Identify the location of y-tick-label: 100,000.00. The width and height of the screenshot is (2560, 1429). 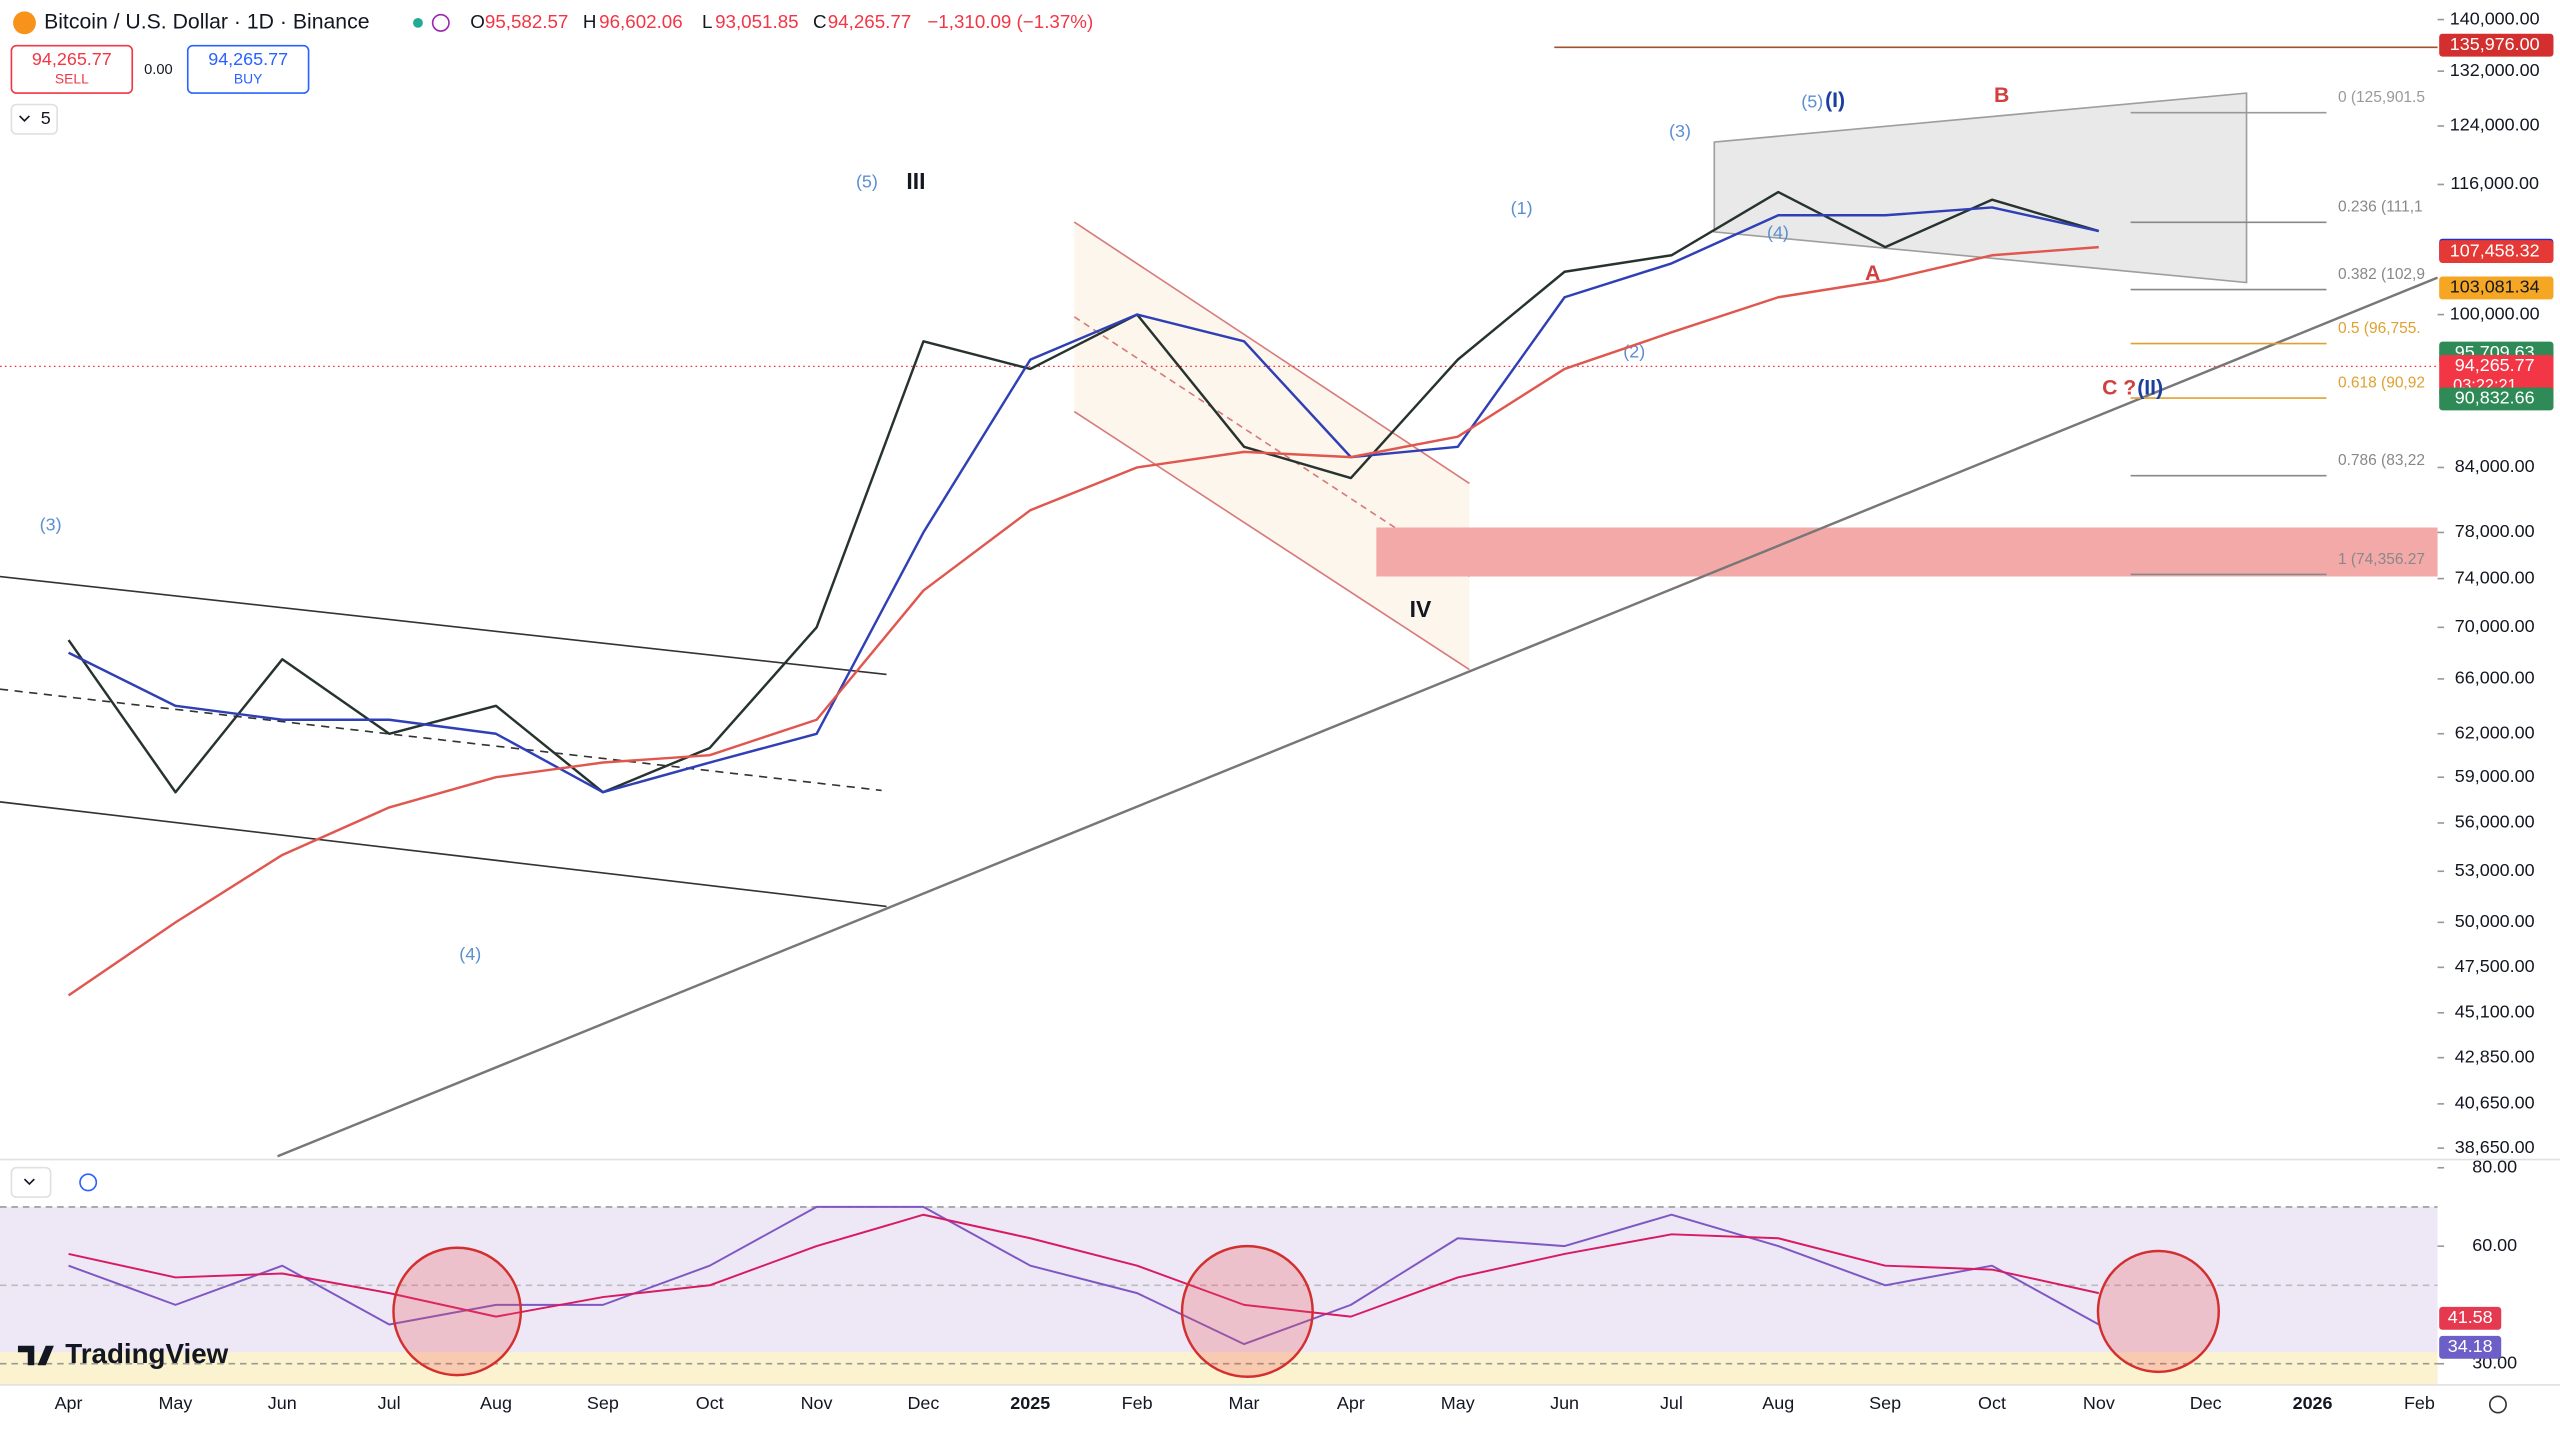
(2495, 313).